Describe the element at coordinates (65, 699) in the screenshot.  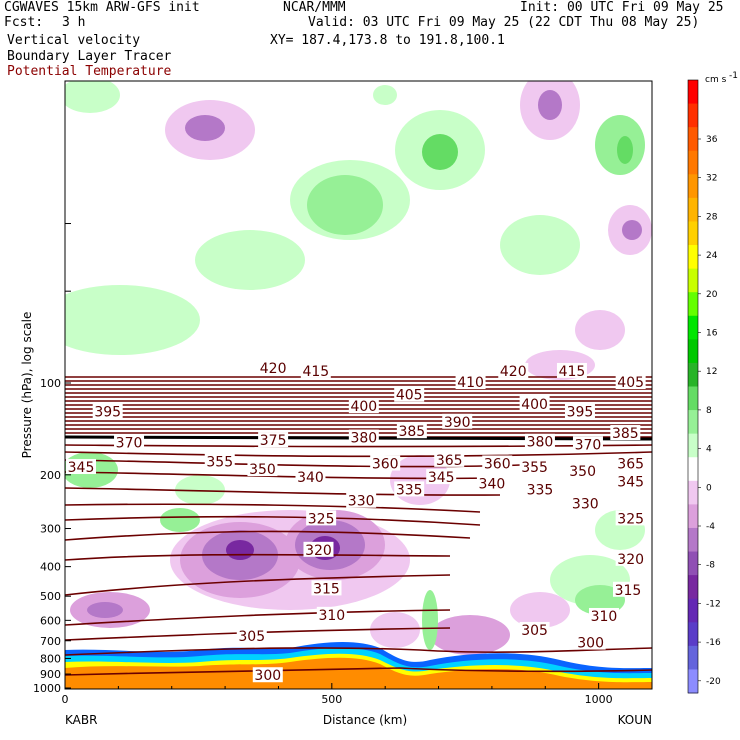
I see `x-tick-label: 0` at that location.